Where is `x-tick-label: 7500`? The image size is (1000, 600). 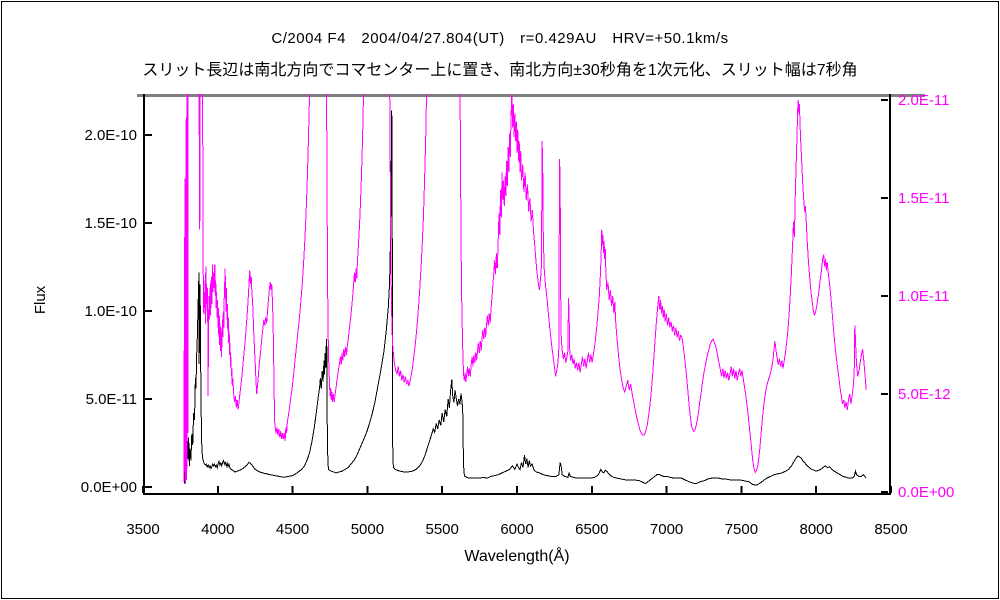 x-tick-label: 7500 is located at coordinates (741, 529).